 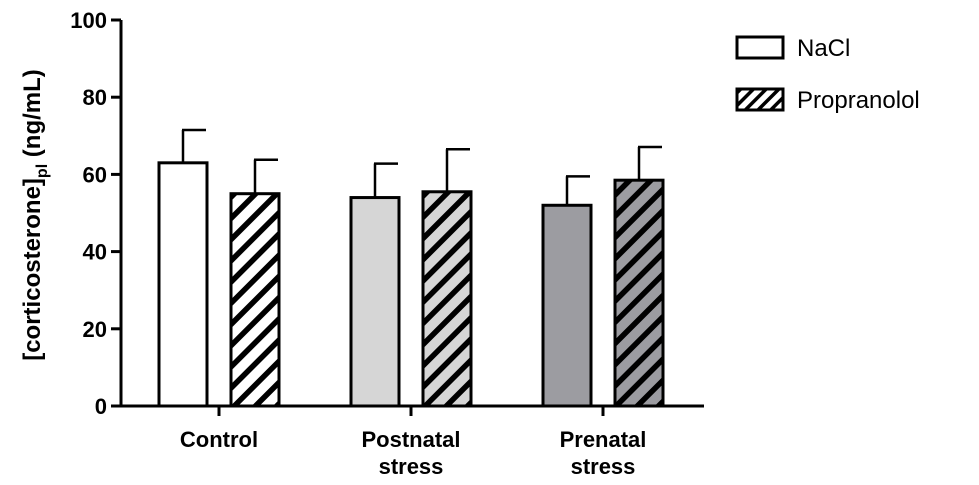 I want to click on legend: NaCl Propranolol, so click(x=827, y=74).